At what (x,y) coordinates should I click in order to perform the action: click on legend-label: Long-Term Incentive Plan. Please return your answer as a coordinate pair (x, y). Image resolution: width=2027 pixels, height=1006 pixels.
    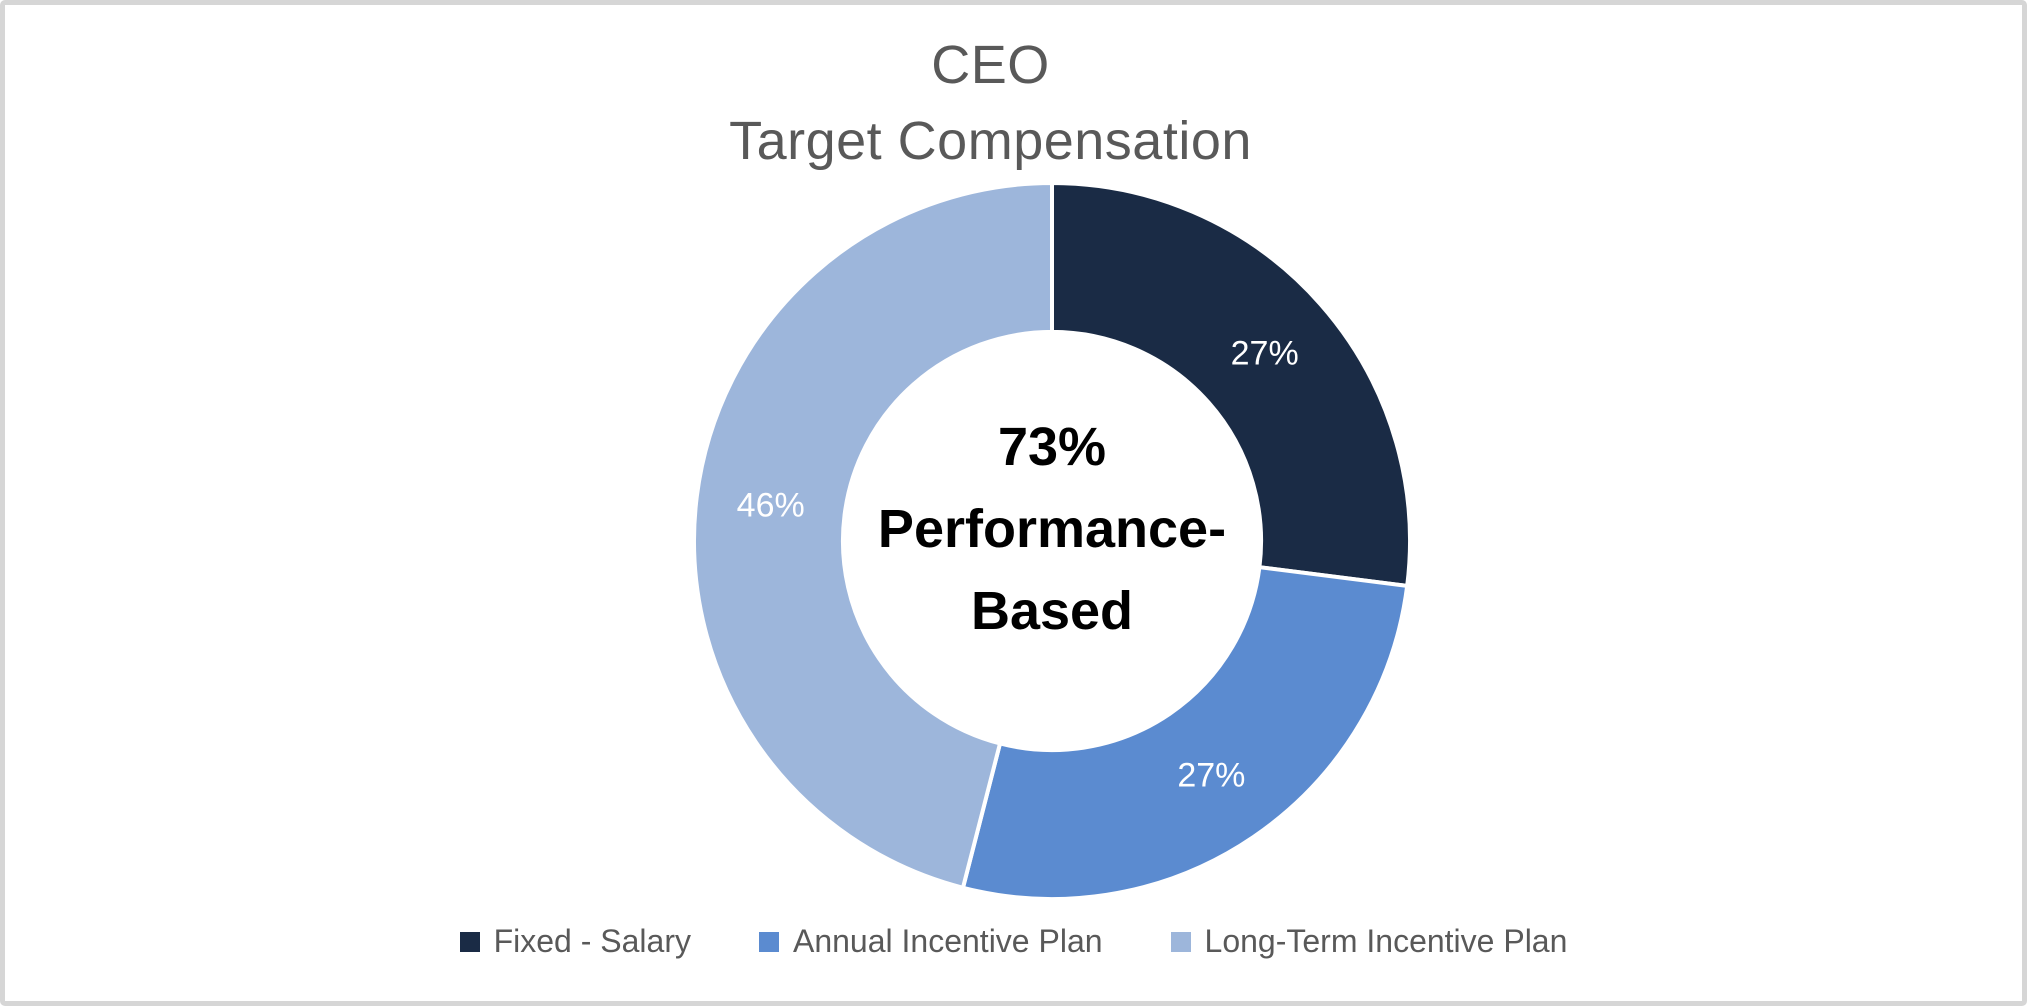
    Looking at the image, I should click on (1386, 941).